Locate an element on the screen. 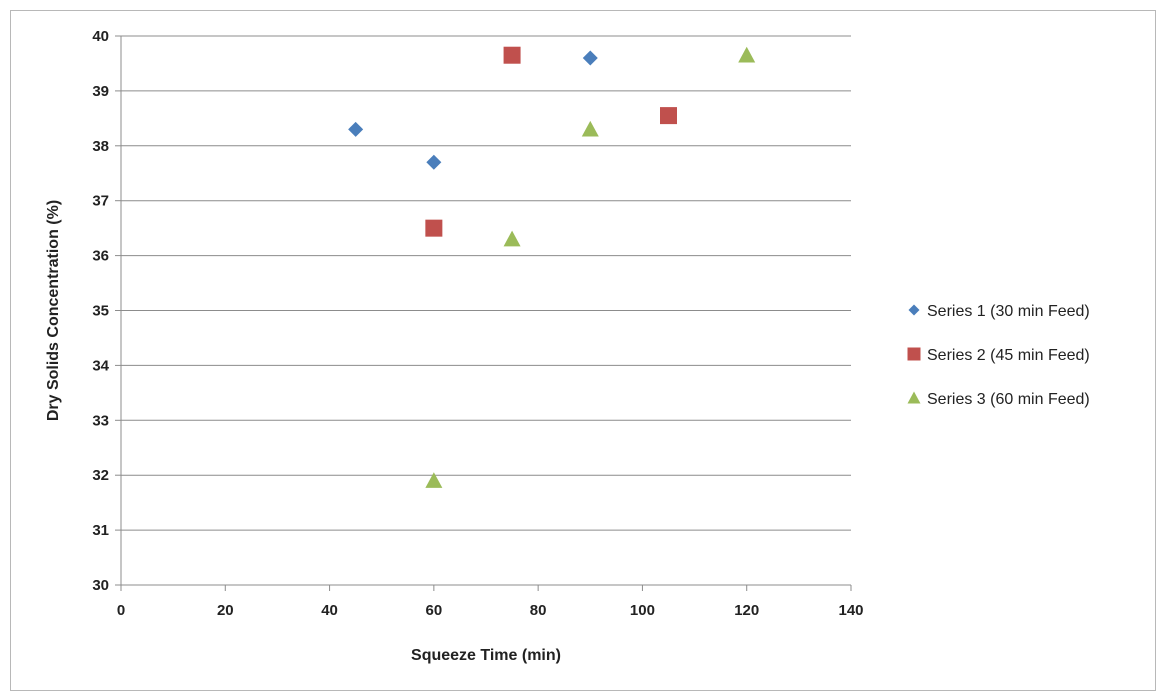 This screenshot has height=693, width=1158. y-tick-label: 35 is located at coordinates (100, 311).